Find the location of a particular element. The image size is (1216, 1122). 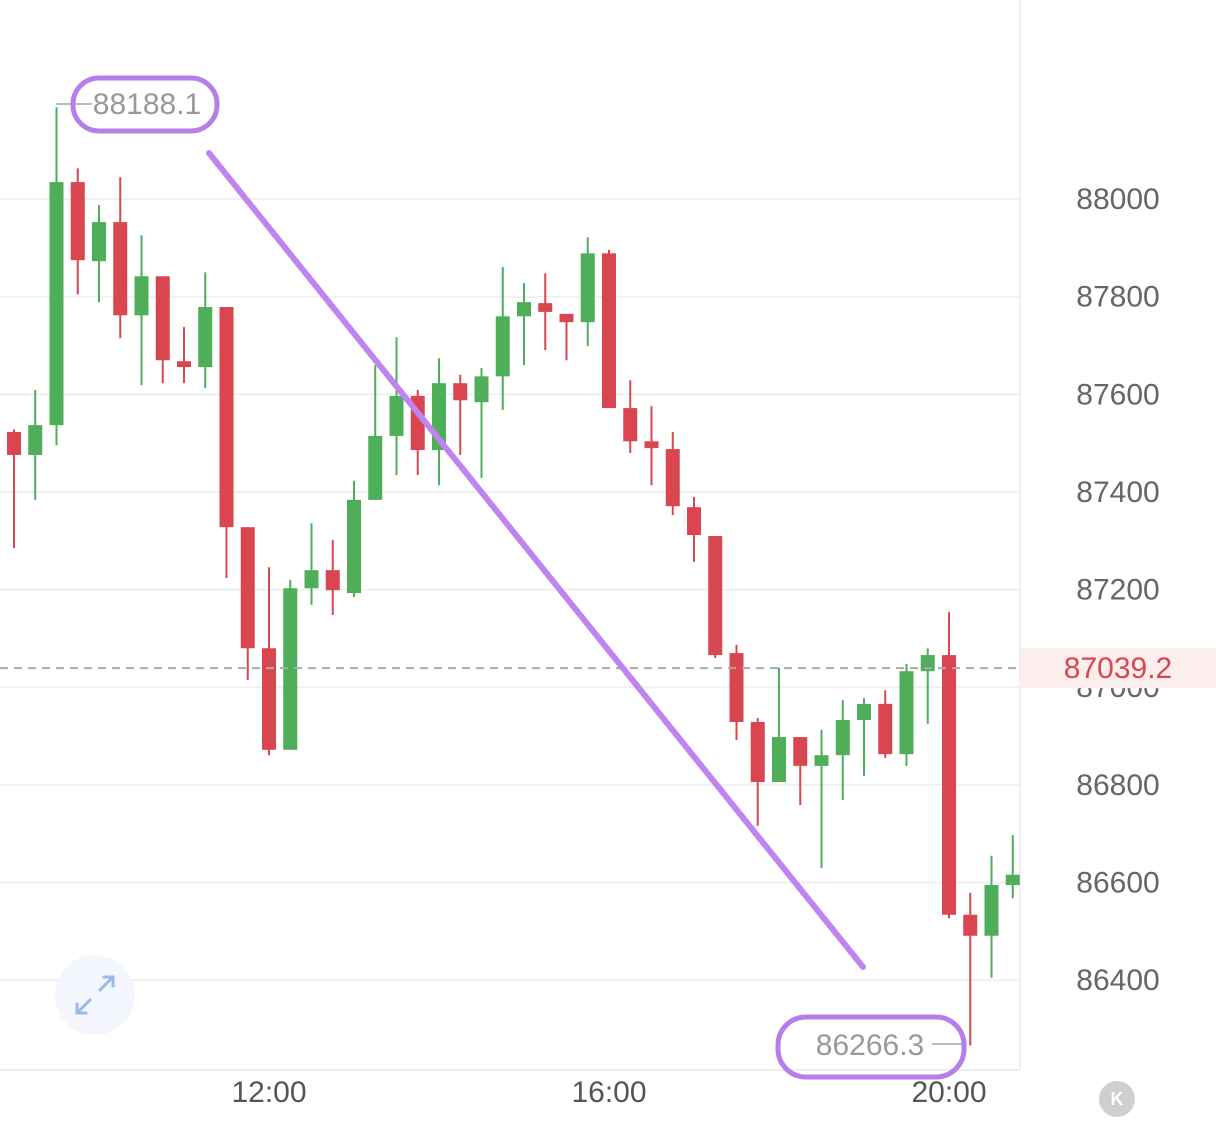

x-tick-label: 20:00 is located at coordinates (948, 1092).